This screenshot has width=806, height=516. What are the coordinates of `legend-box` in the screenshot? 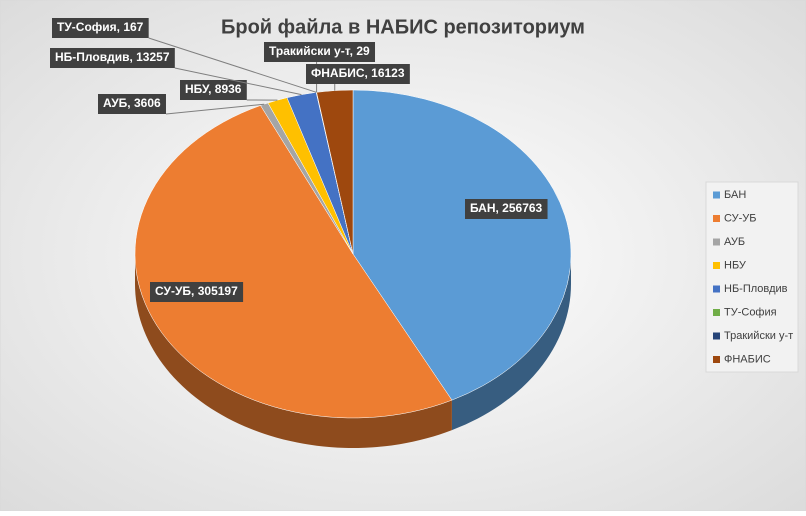 It's located at (752, 277).